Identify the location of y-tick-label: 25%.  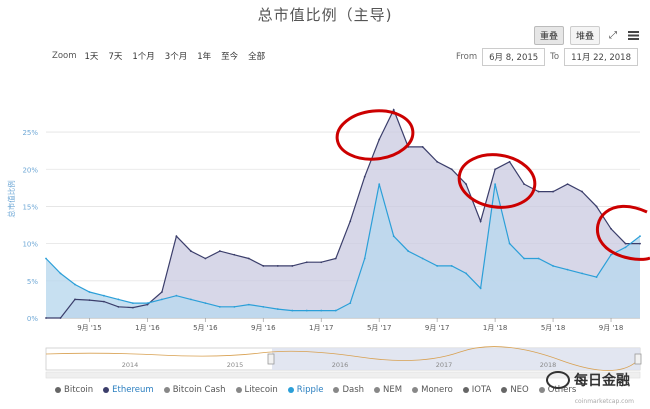
(30, 133).